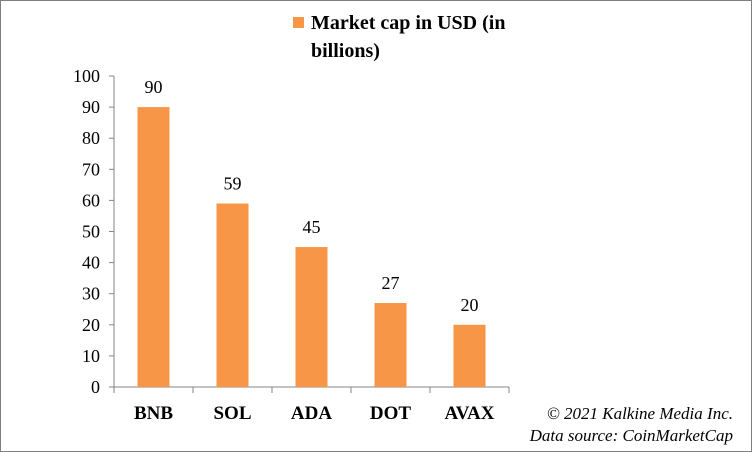 This screenshot has width=752, height=452. I want to click on data-source-text: Data source: CoinMarketCap, so click(631, 435).